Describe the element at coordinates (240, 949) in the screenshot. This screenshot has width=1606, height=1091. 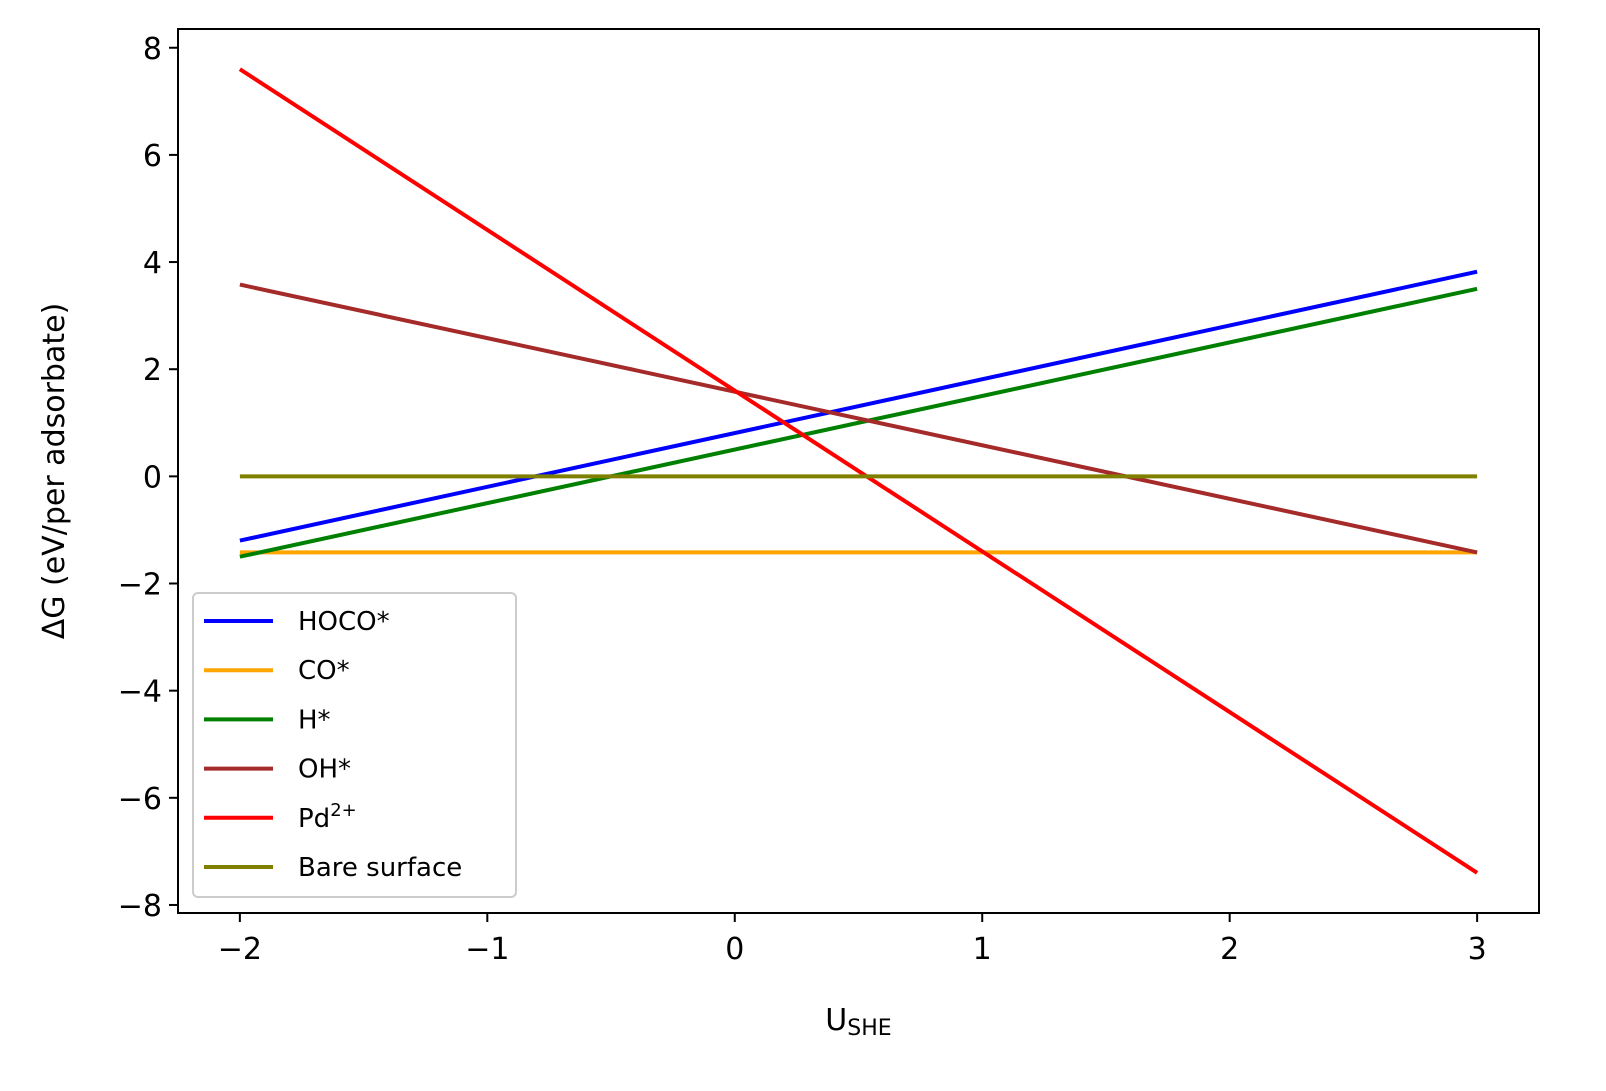
I see `x-tick-label: −2` at that location.